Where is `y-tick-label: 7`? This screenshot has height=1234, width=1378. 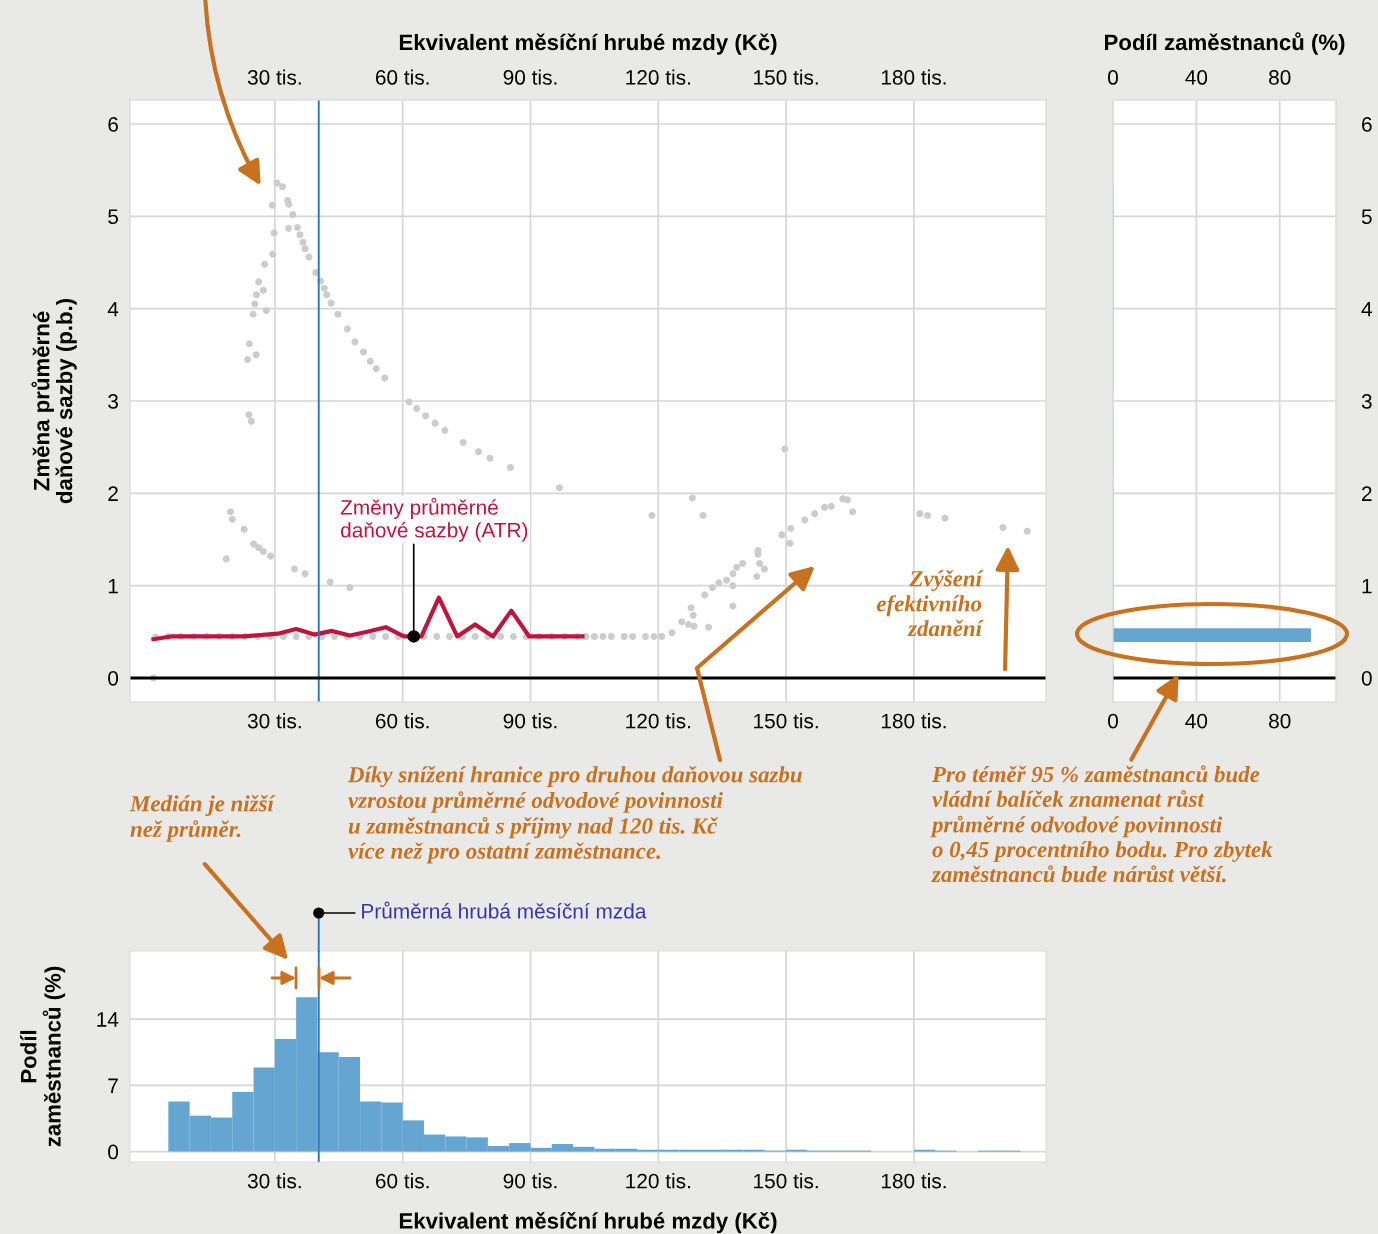 y-tick-label: 7 is located at coordinates (113, 1085).